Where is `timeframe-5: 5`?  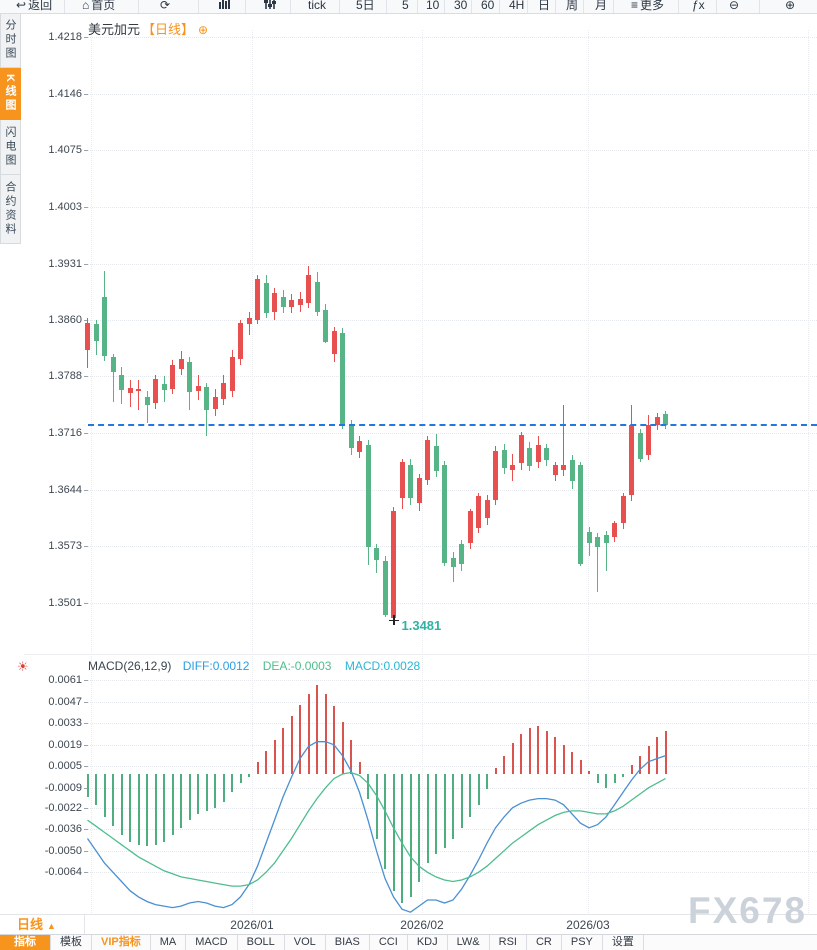 timeframe-5: 5 is located at coordinates (405, 6).